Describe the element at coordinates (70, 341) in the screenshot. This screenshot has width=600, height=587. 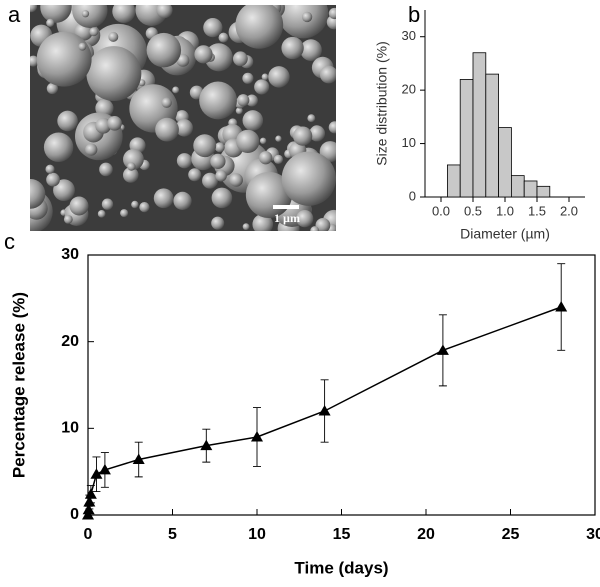
I see `y-tick-label: 20` at that location.